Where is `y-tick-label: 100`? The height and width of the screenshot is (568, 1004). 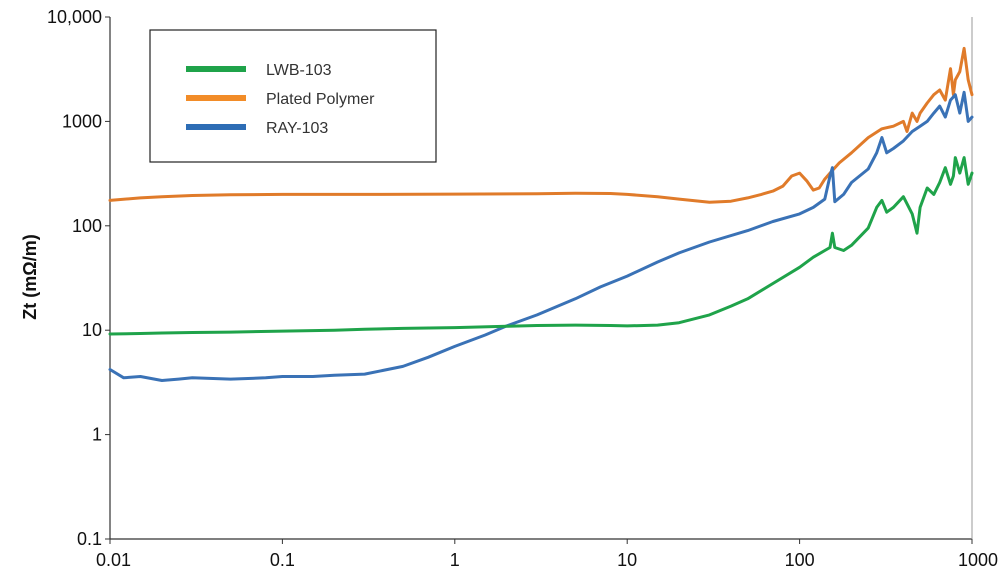
y-tick-label: 100 is located at coordinates (87, 226).